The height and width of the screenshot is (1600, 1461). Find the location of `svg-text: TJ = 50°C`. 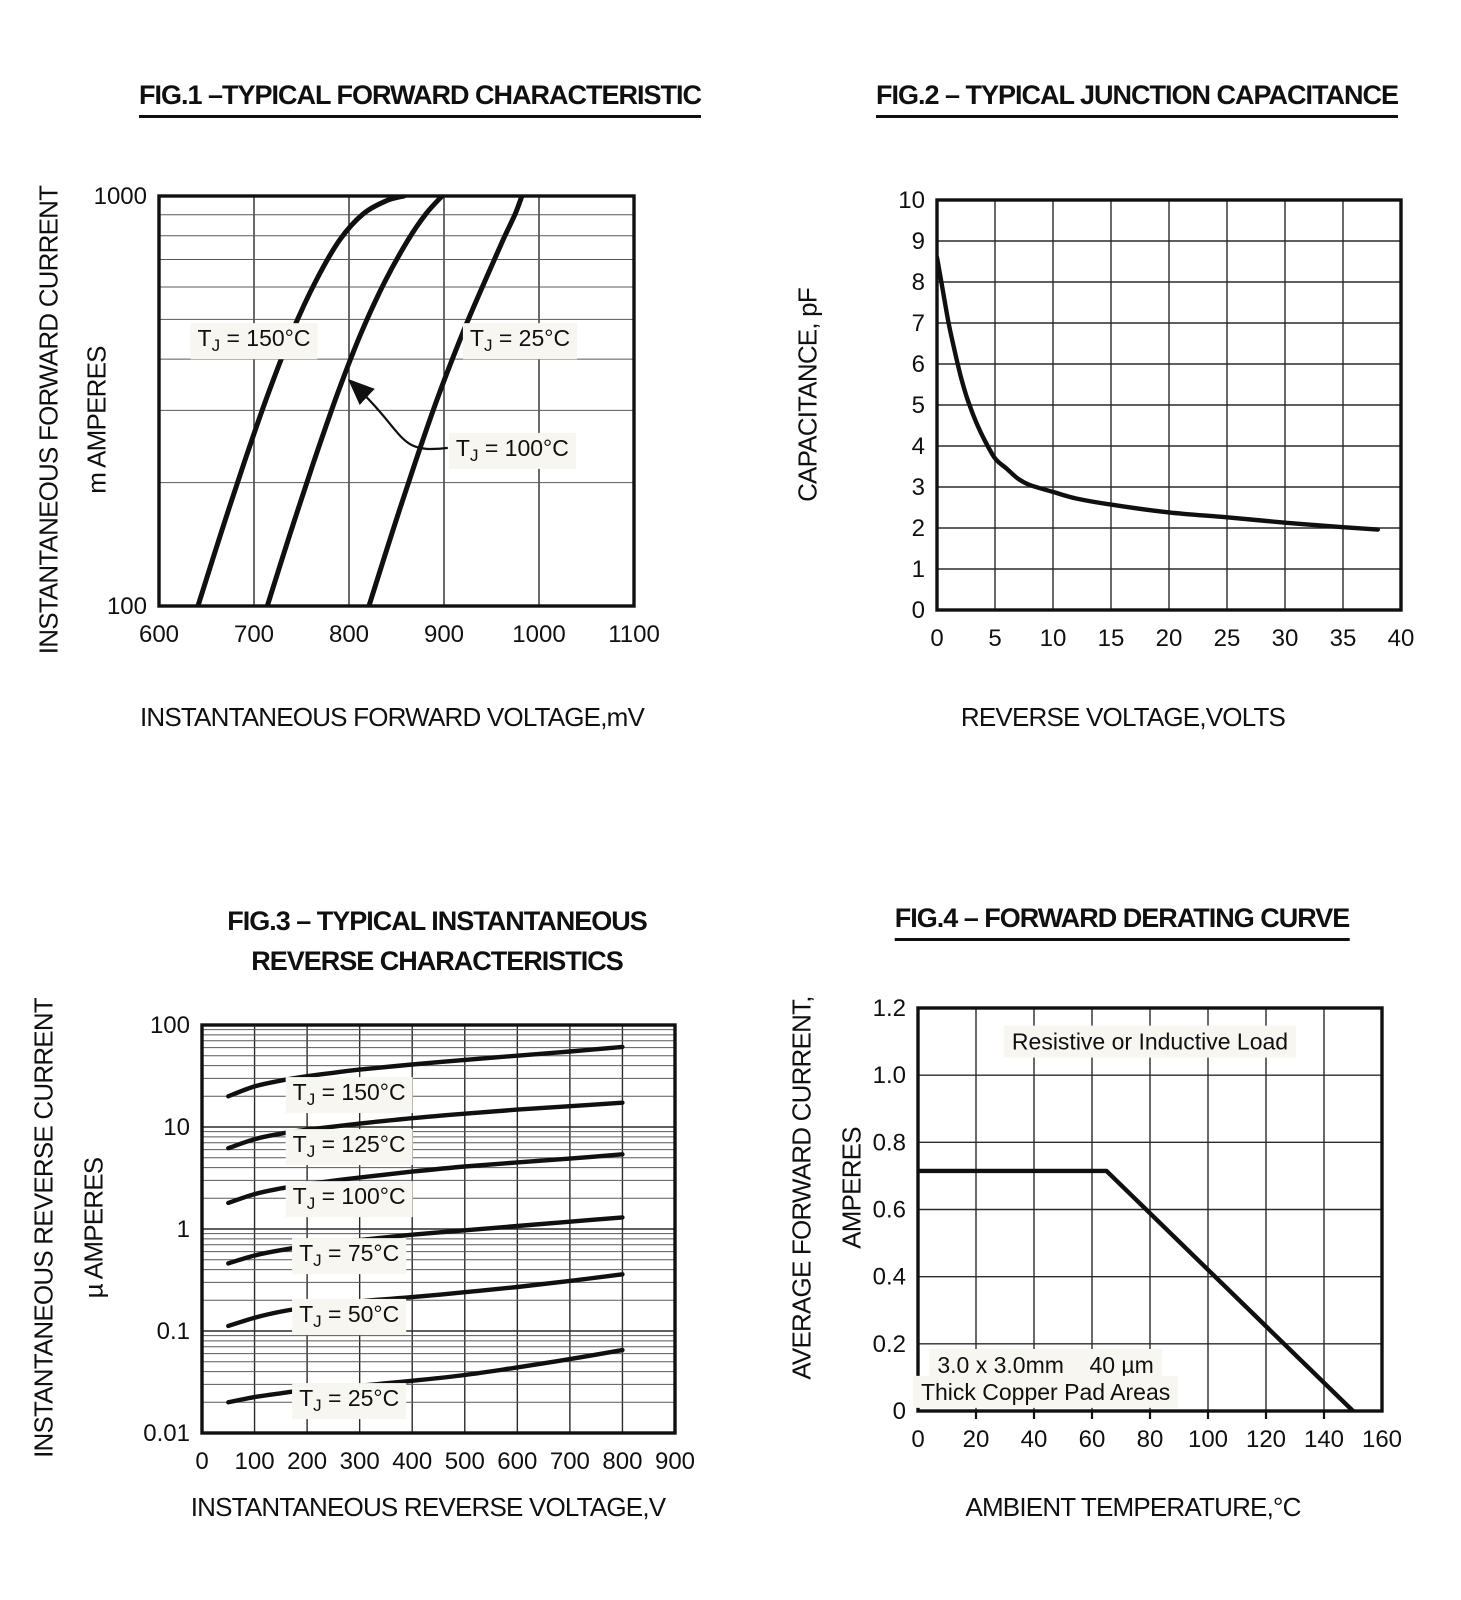

svg-text: TJ = 50°C is located at coordinates (349, 1316).